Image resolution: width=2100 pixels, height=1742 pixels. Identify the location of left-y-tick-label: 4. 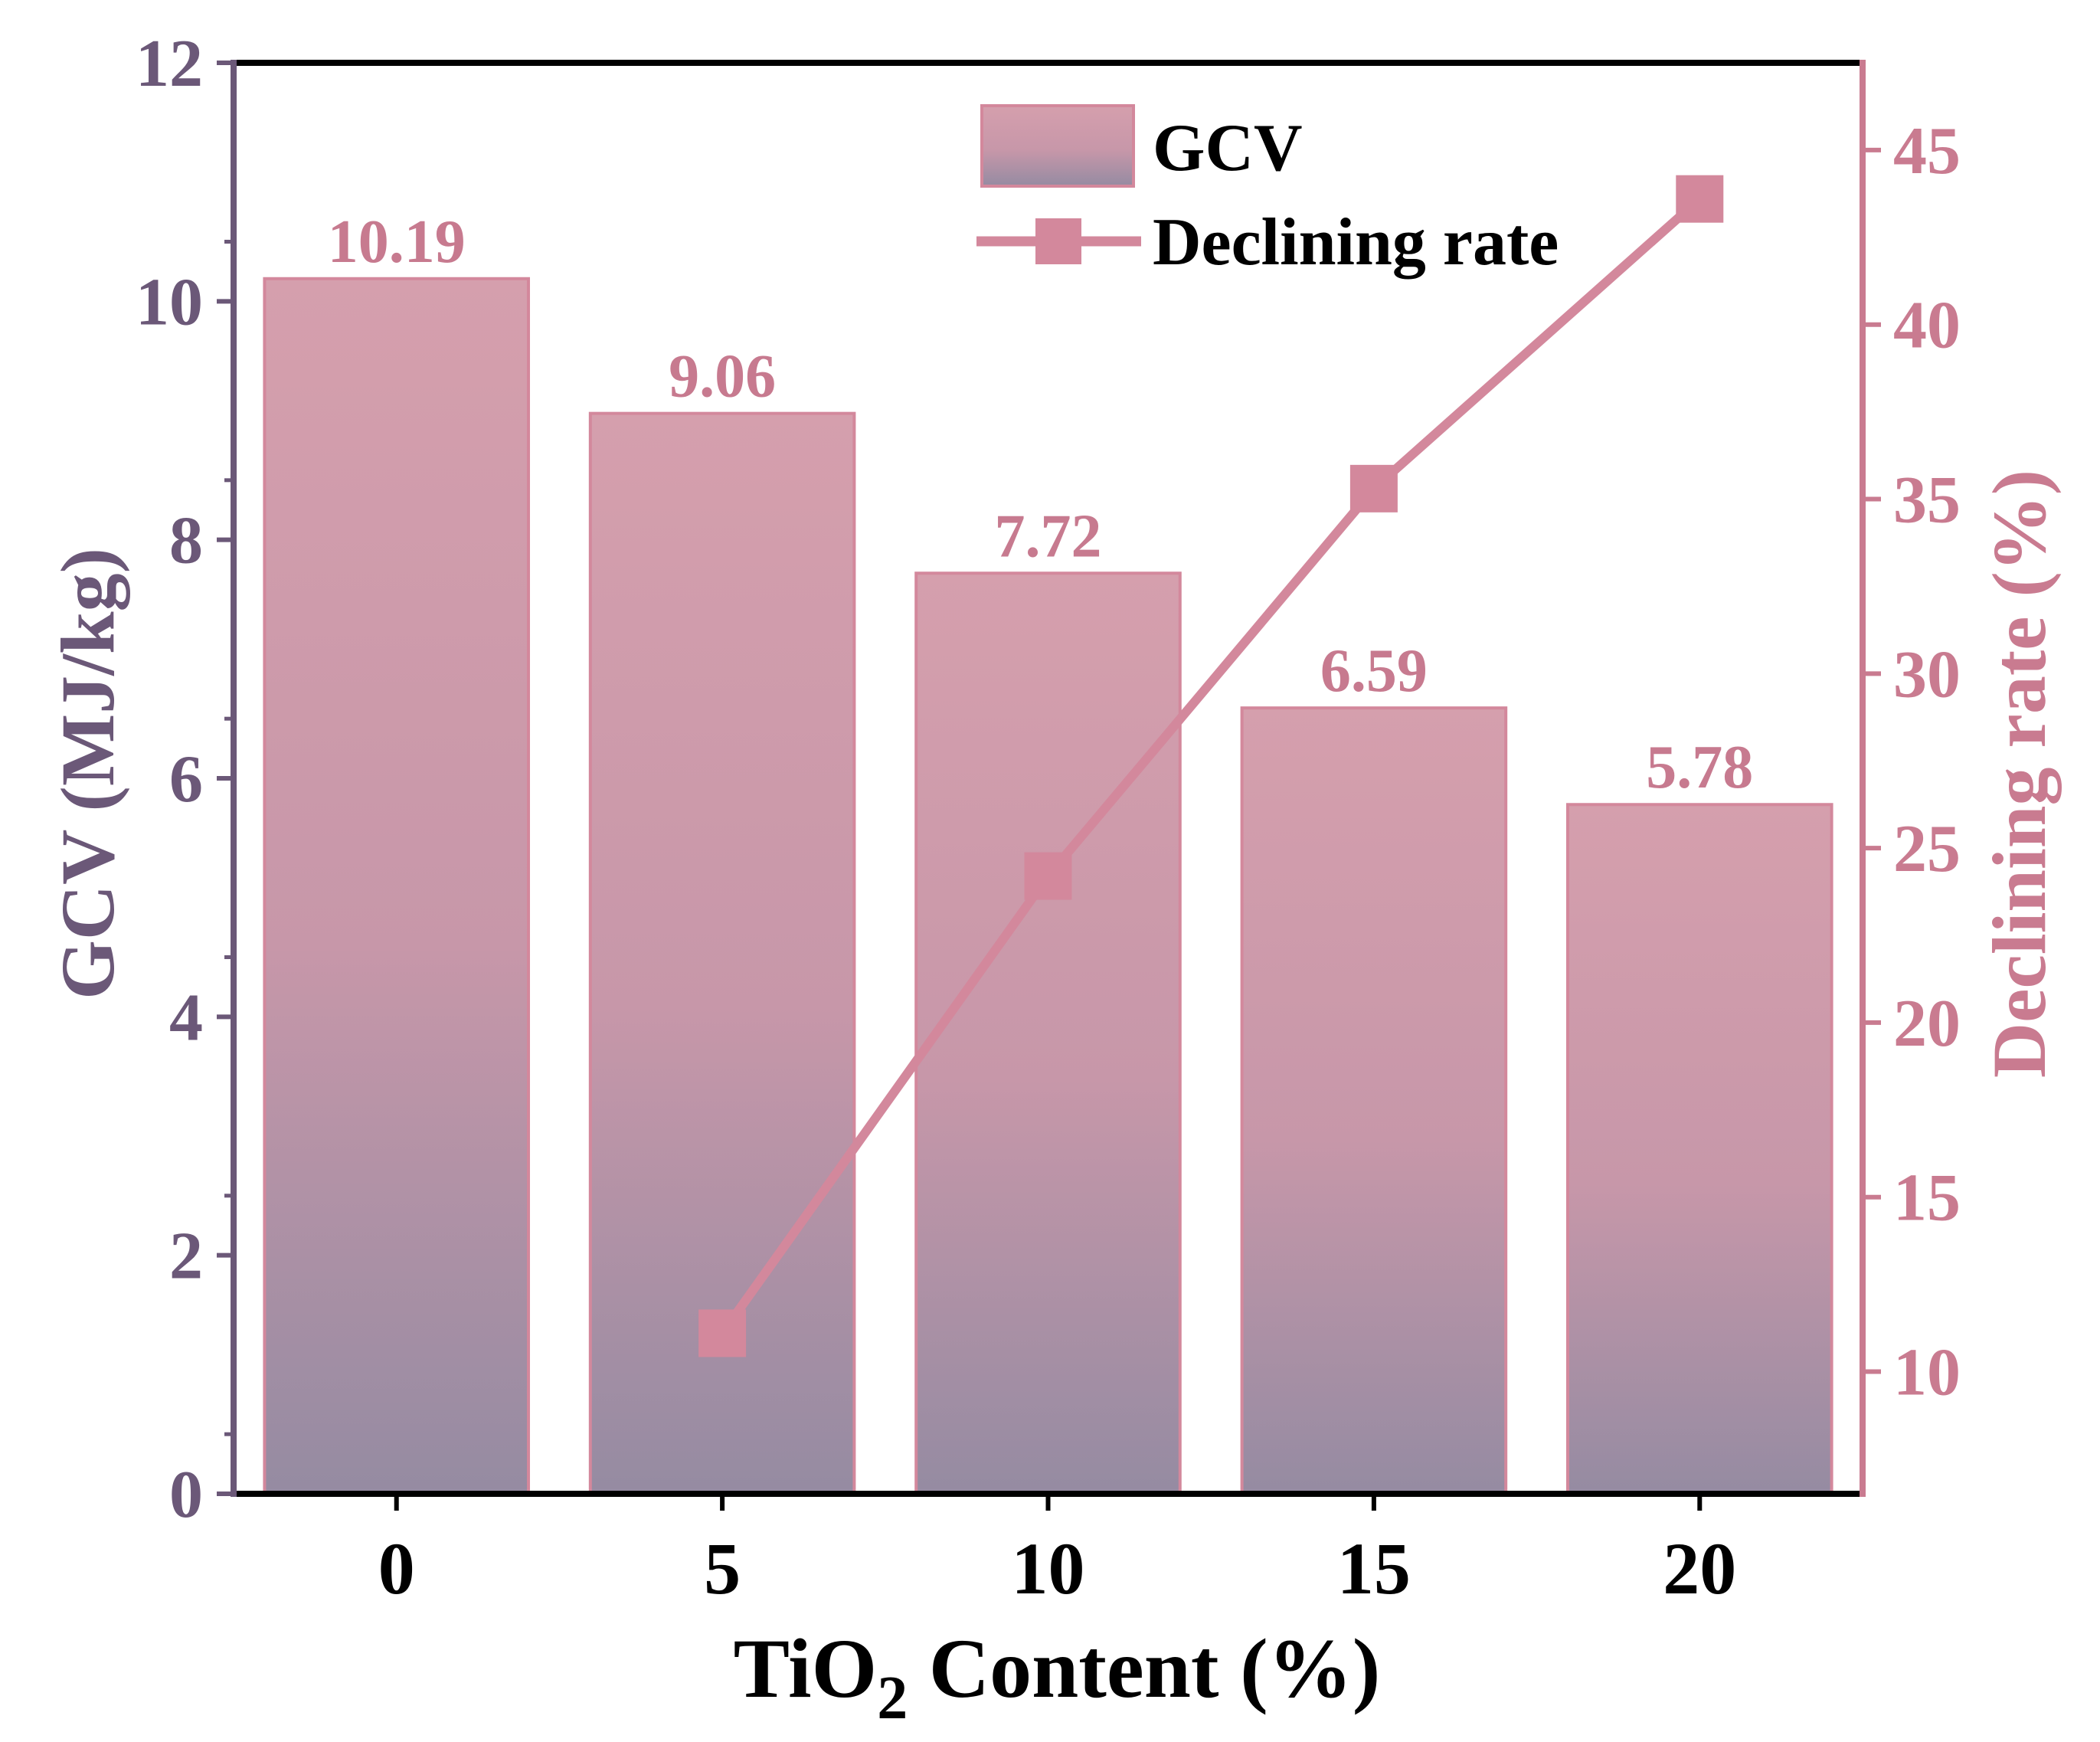
(186, 1018).